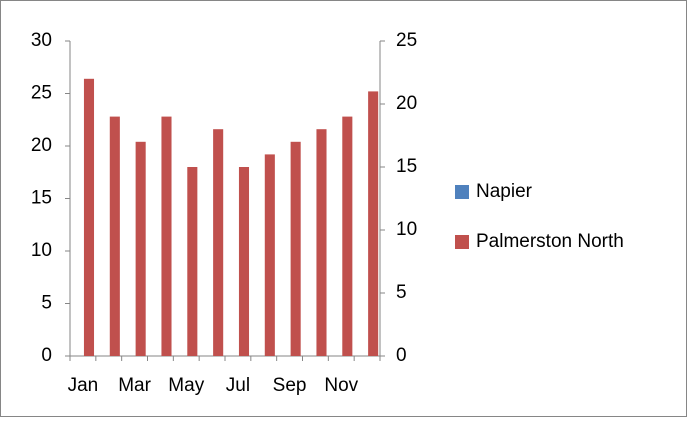  I want to click on y-tick-label: 25, so click(41, 93).